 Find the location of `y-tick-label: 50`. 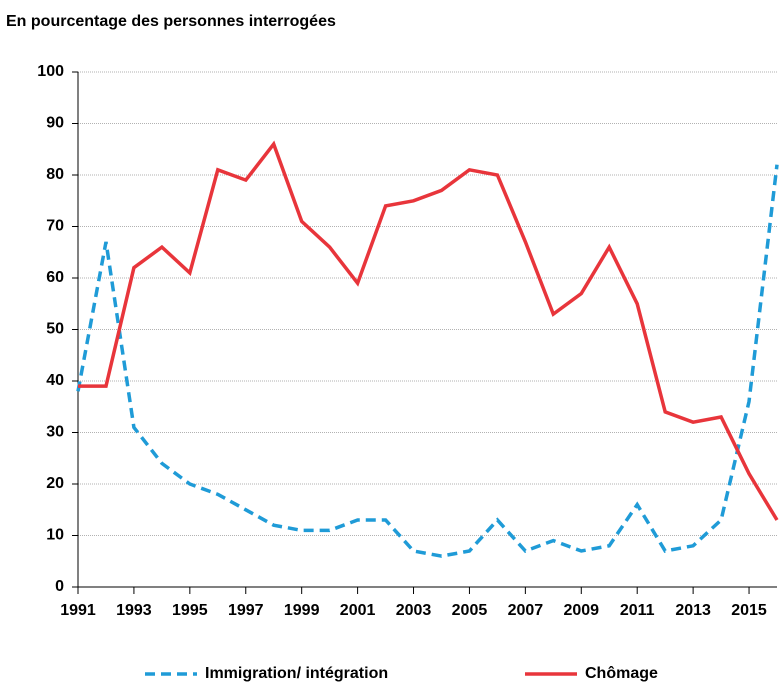

y-tick-label: 50 is located at coordinates (55, 329).